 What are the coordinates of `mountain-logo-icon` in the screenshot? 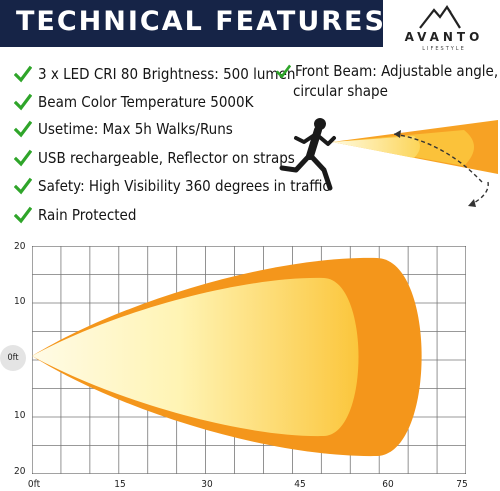 It's located at (440, 17).